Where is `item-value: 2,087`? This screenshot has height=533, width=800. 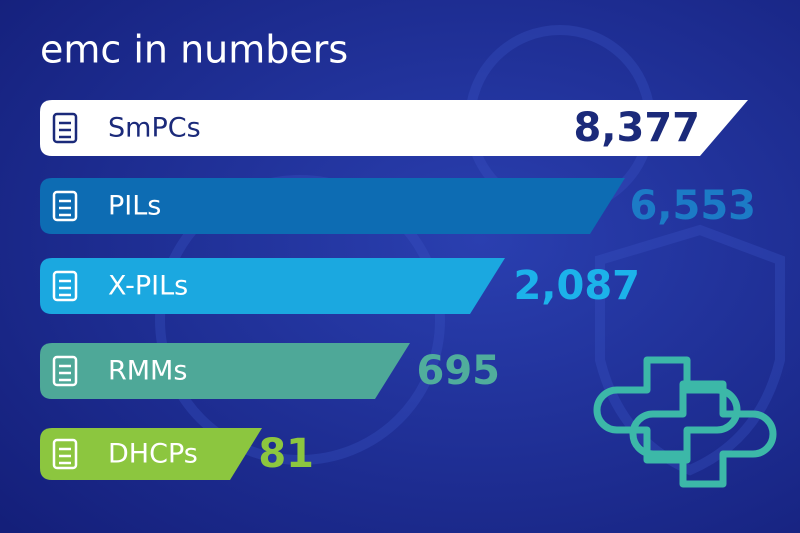
item-value: 2,087 is located at coordinates (576, 286).